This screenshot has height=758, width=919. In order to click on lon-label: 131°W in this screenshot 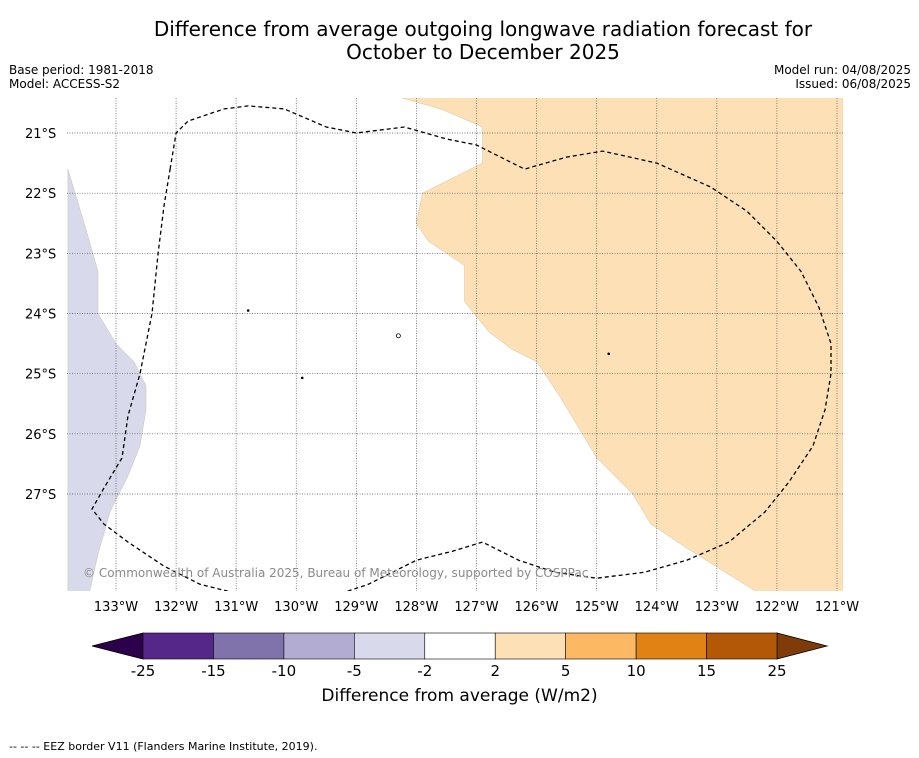, I will do `click(236, 607)`.